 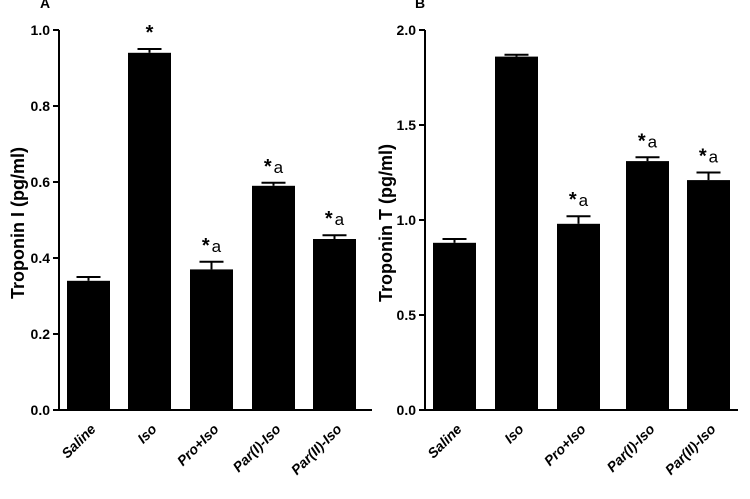 What do you see at coordinates (41, 30) in the screenshot?
I see `panel-a-y-tick-label: 1.0` at bounding box center [41, 30].